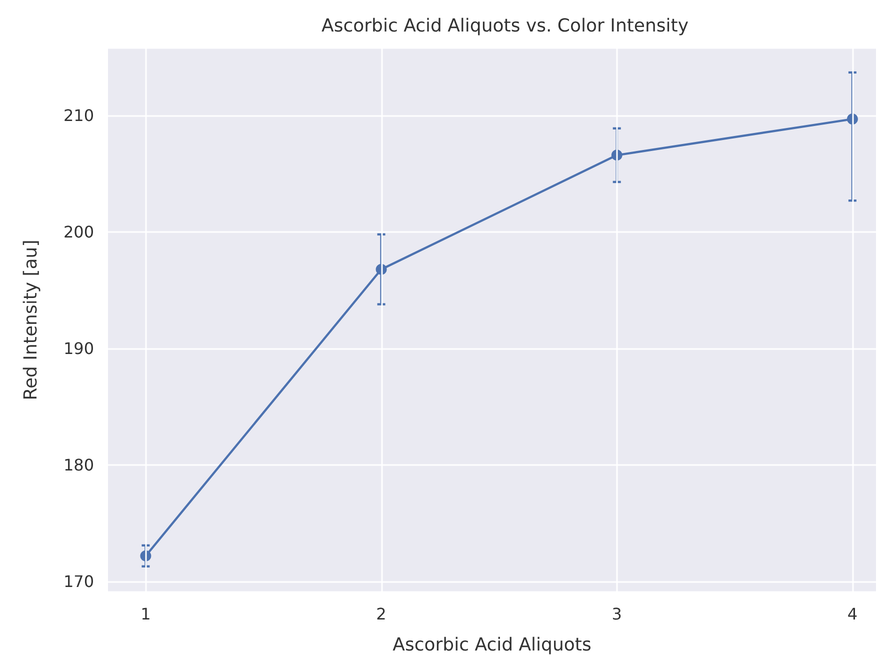 The width and height of the screenshot is (879, 664). Describe the element at coordinates (505, 26) in the screenshot. I see `chart-title: Ascorbic Acid Aliquots vs. Color Intensity` at that location.